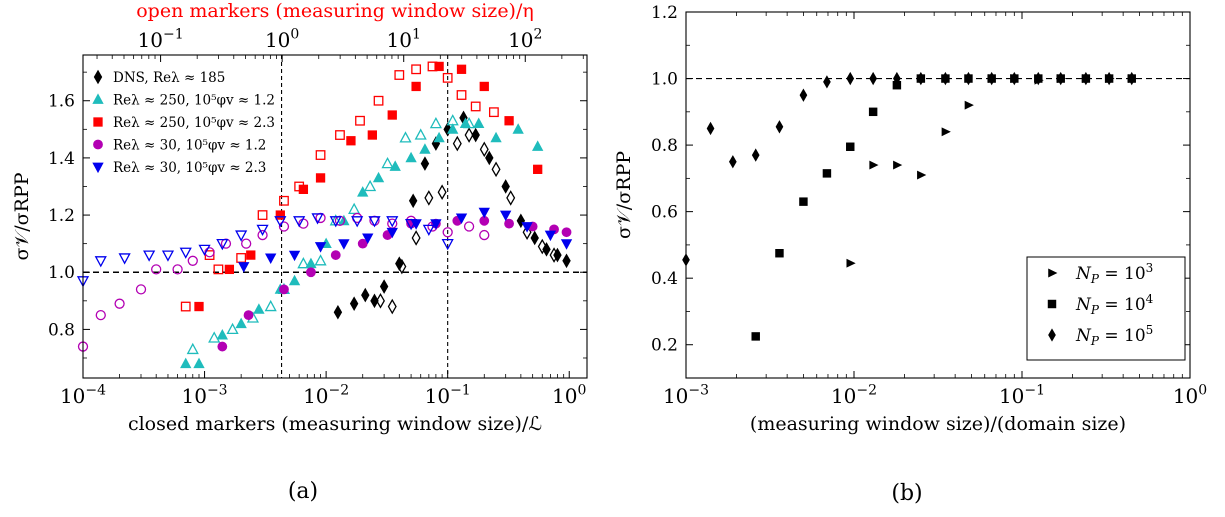  I want to click on legend-exponent: 3, so click(1150, 268).